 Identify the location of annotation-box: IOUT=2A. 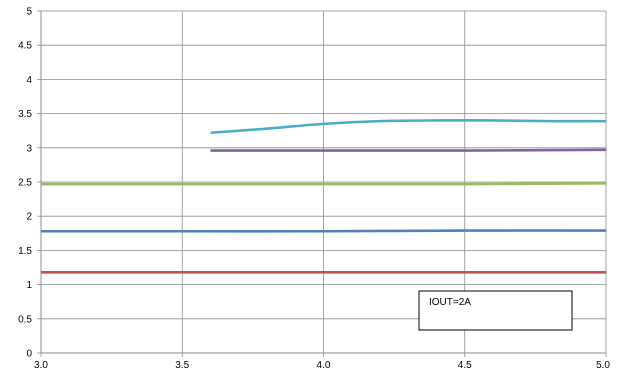
(495, 310).